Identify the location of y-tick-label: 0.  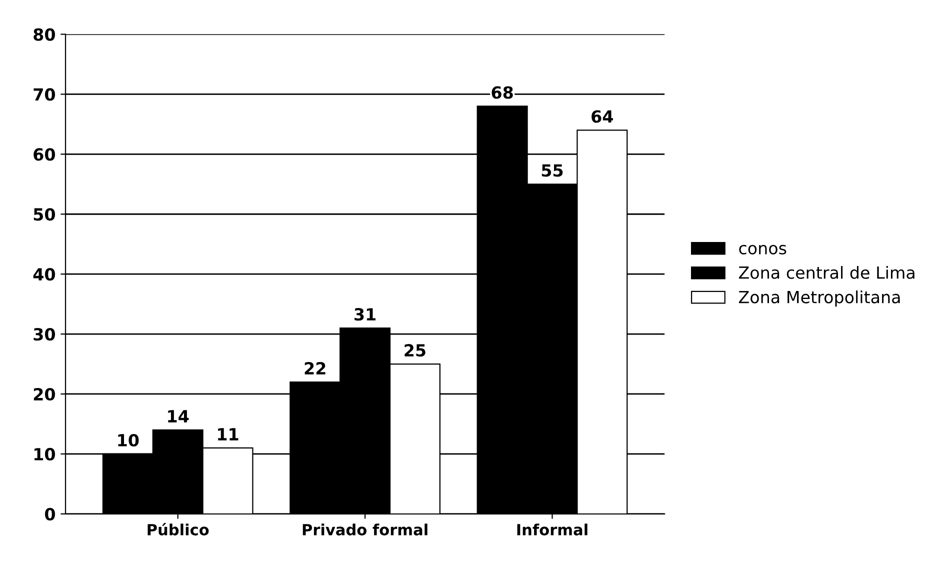
(50, 514).